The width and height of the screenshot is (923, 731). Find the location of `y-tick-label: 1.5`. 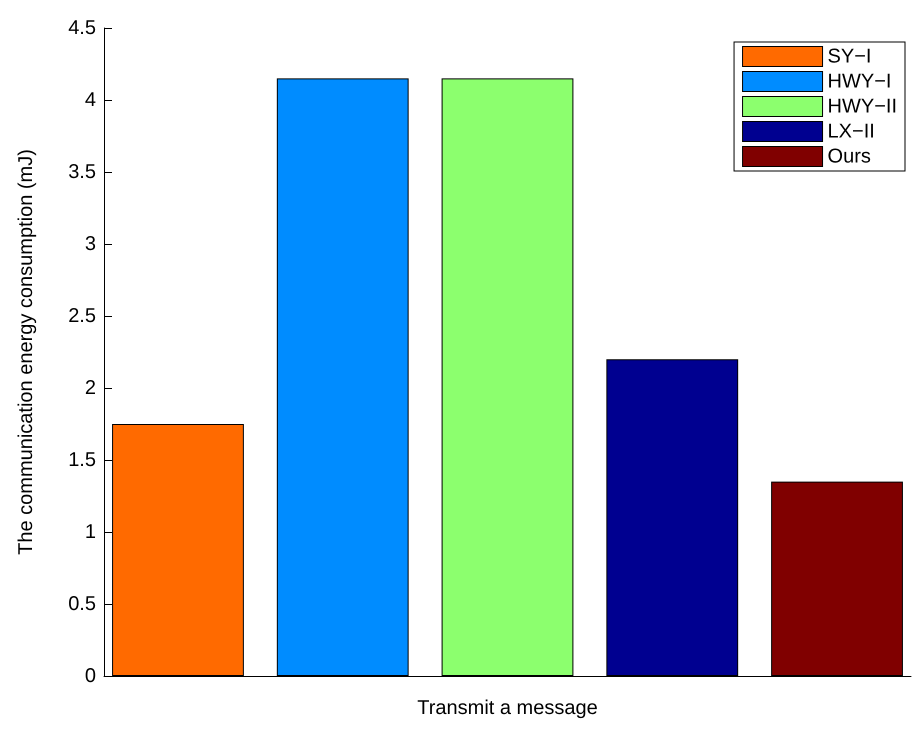

y-tick-label: 1.5 is located at coordinates (82, 460).